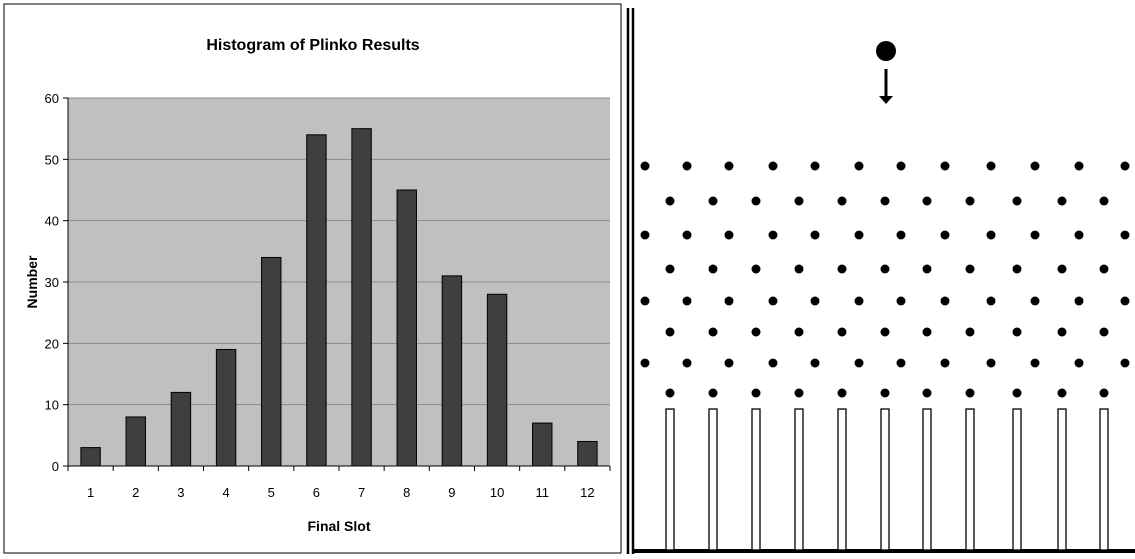  What do you see at coordinates (543, 492) in the screenshot?
I see `x-tick-label: 11` at bounding box center [543, 492].